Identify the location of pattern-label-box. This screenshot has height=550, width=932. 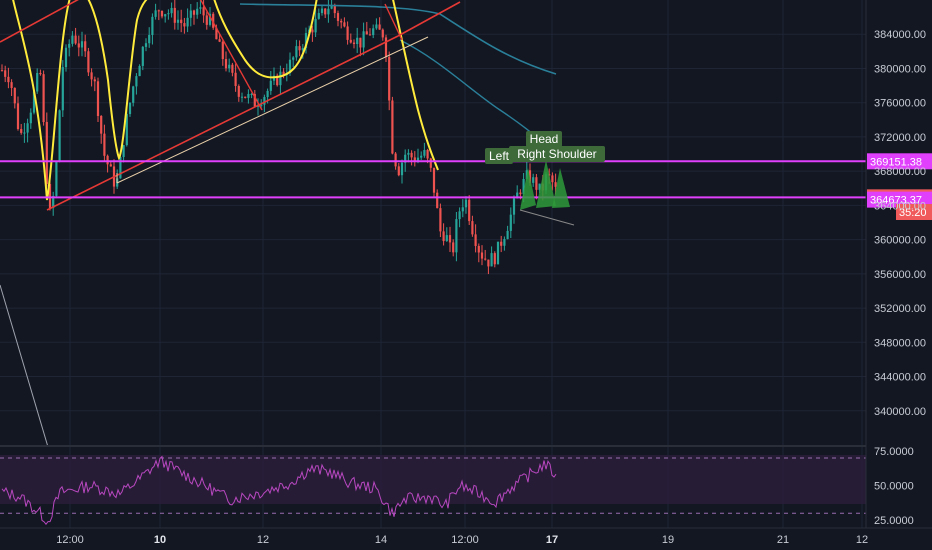
(544, 139).